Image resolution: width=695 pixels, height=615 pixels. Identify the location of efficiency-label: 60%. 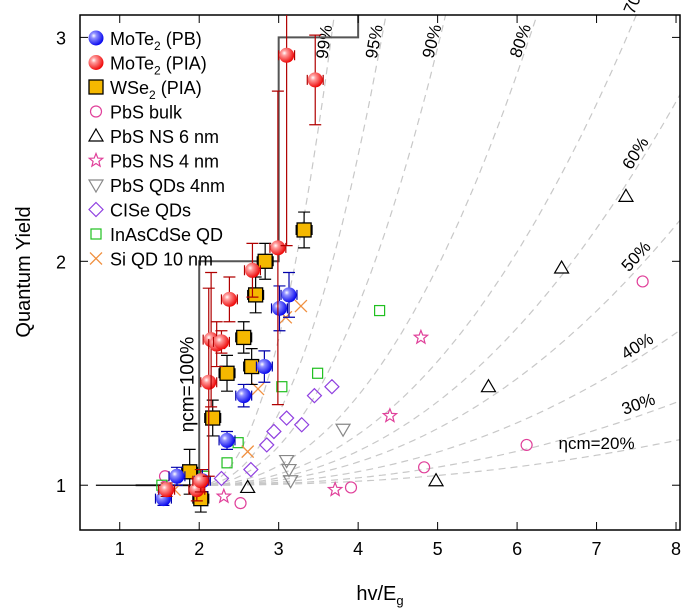
(636, 153).